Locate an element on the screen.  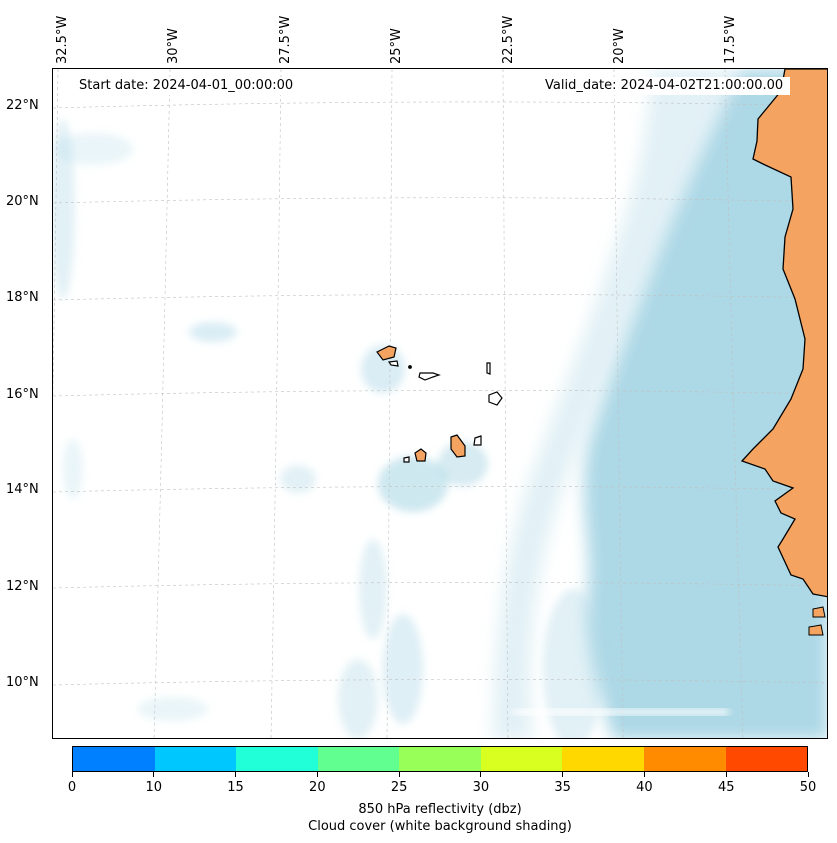
raso-islet is located at coordinates (410, 367).